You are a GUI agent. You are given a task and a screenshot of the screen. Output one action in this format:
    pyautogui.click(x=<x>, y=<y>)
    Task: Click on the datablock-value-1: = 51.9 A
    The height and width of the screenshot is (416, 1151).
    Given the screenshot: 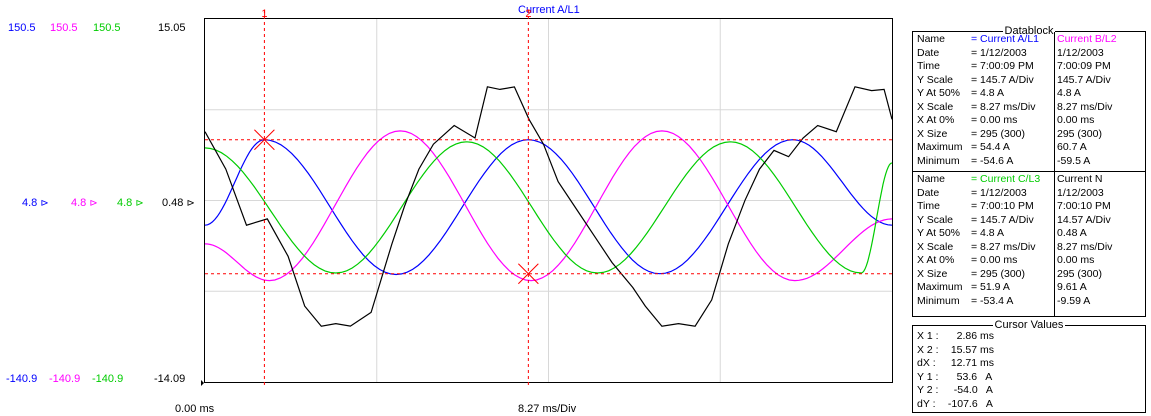 What is the action you would take?
    pyautogui.click(x=990, y=287)
    